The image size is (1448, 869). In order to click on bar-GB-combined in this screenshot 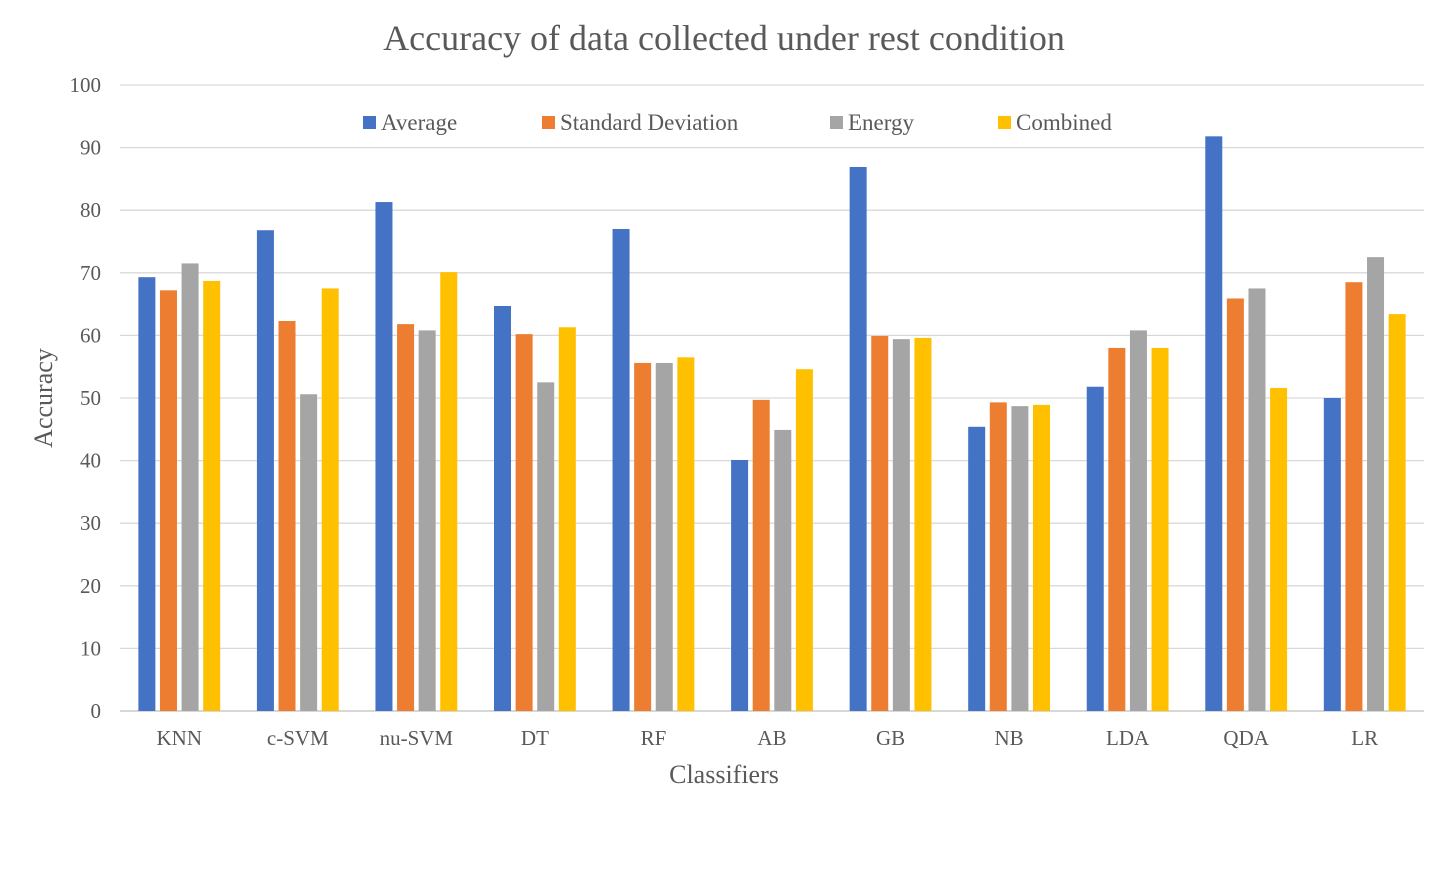, I will do `click(923, 524)`.